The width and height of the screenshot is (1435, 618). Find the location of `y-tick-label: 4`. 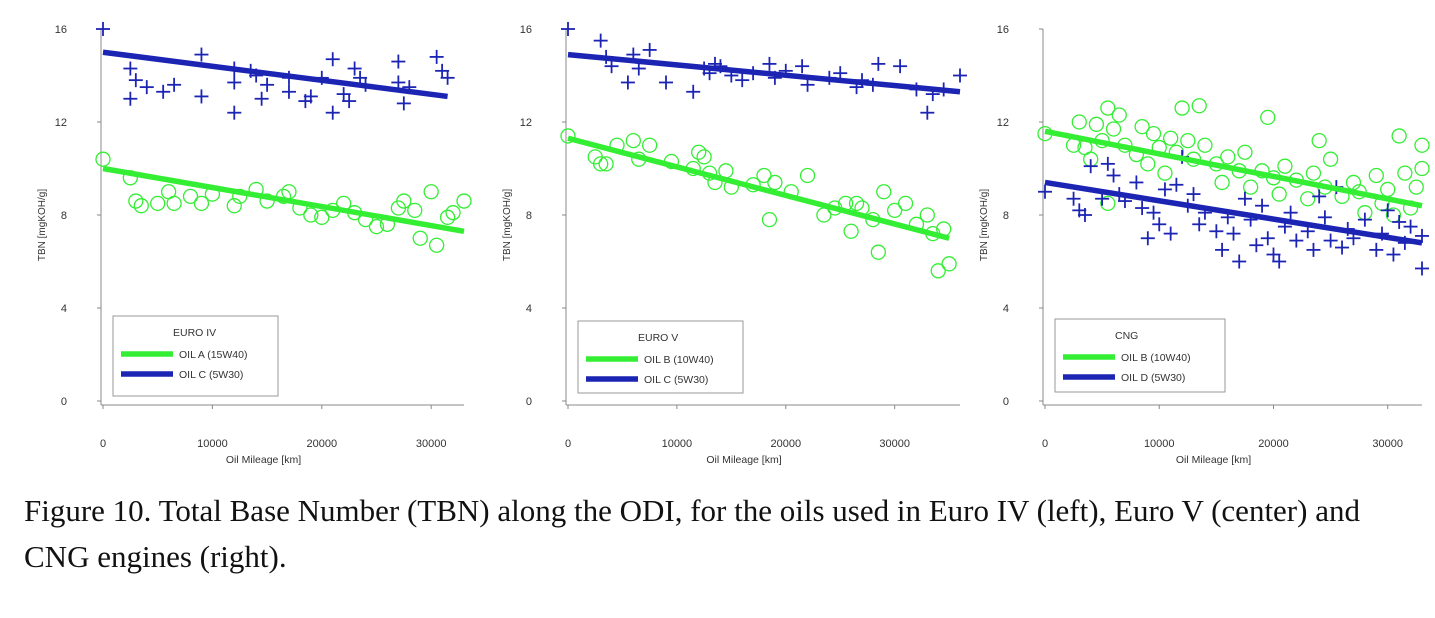

y-tick-label: 4 is located at coordinates (529, 309).